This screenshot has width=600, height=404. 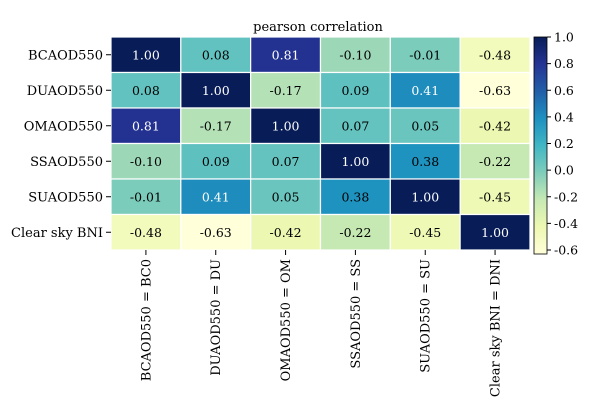 I want to click on colorbar-tick-label: 1.0, so click(x=564, y=37).